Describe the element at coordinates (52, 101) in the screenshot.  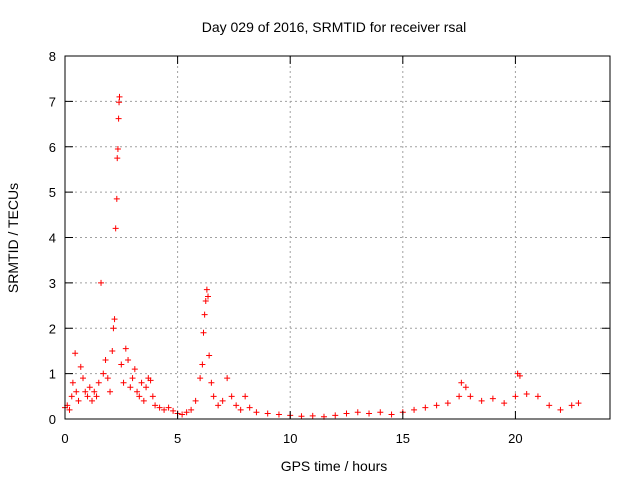
I see `y-tick-label: 7` at that location.